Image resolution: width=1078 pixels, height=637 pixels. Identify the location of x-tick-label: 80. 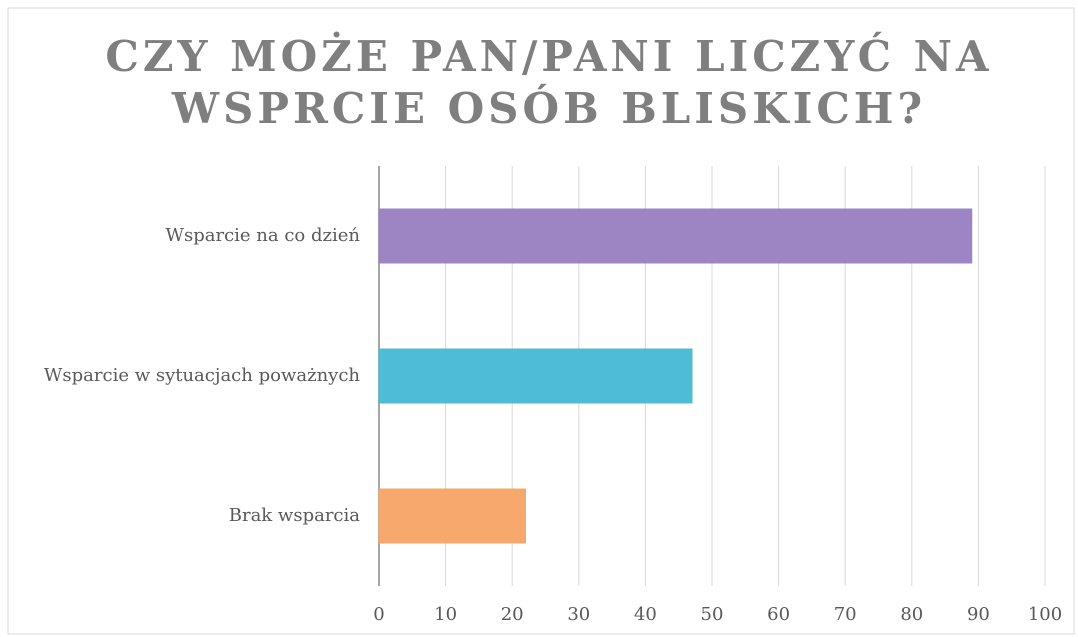
(911, 614).